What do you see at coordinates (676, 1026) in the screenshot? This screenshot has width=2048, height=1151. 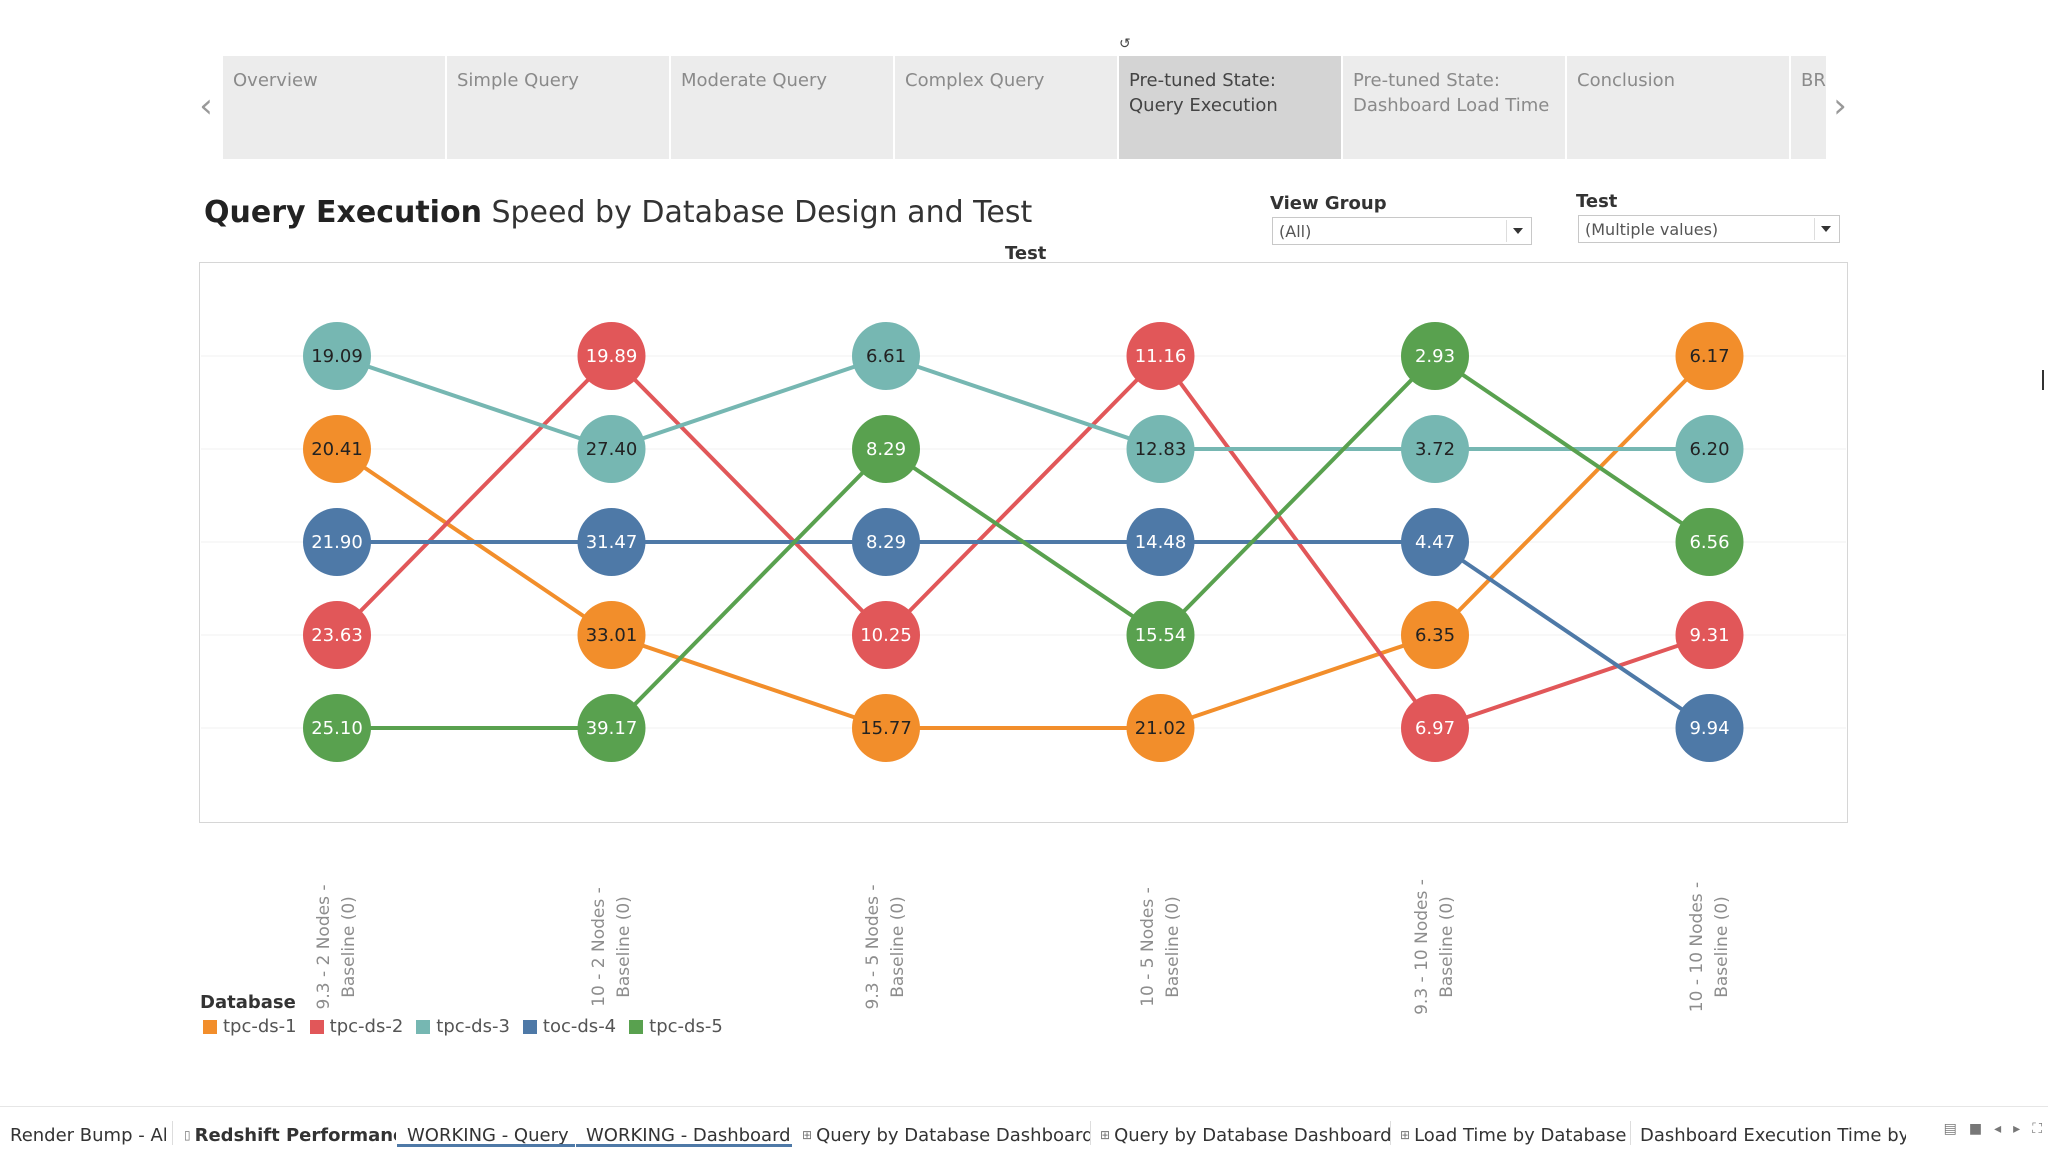 I see `legend-item: tpc-ds-5` at bounding box center [676, 1026].